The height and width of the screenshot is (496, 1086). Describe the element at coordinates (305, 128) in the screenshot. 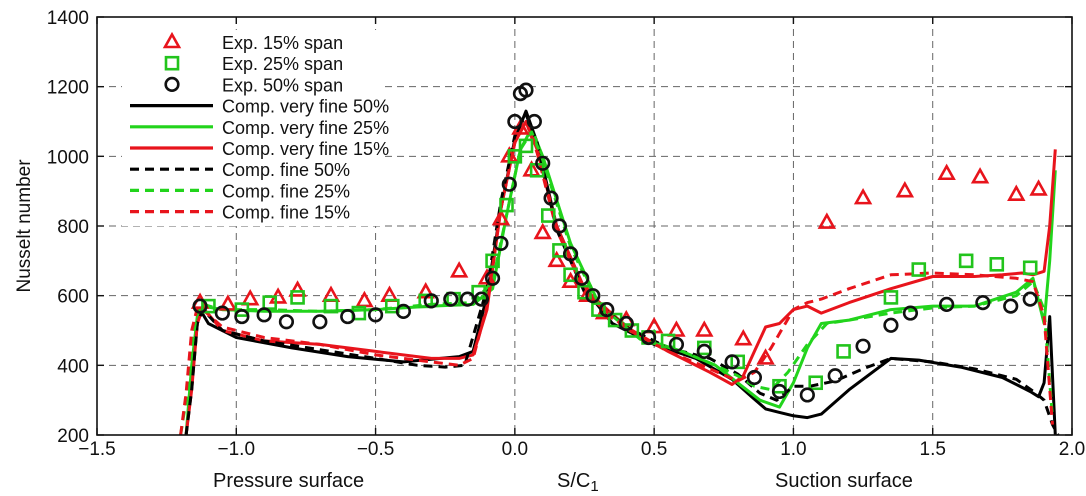

I see `legend-label: Comp. very fine 25%` at that location.